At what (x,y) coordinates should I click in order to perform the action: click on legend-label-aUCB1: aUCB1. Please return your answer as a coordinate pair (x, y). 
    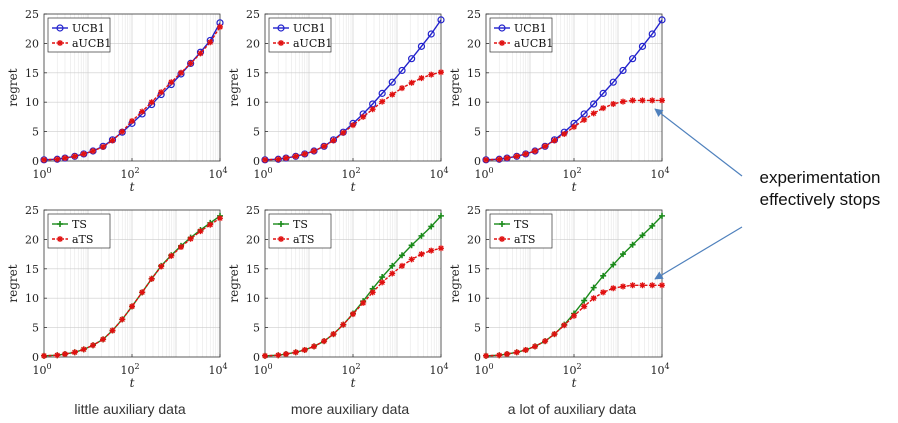
    Looking at the image, I should click on (312, 43).